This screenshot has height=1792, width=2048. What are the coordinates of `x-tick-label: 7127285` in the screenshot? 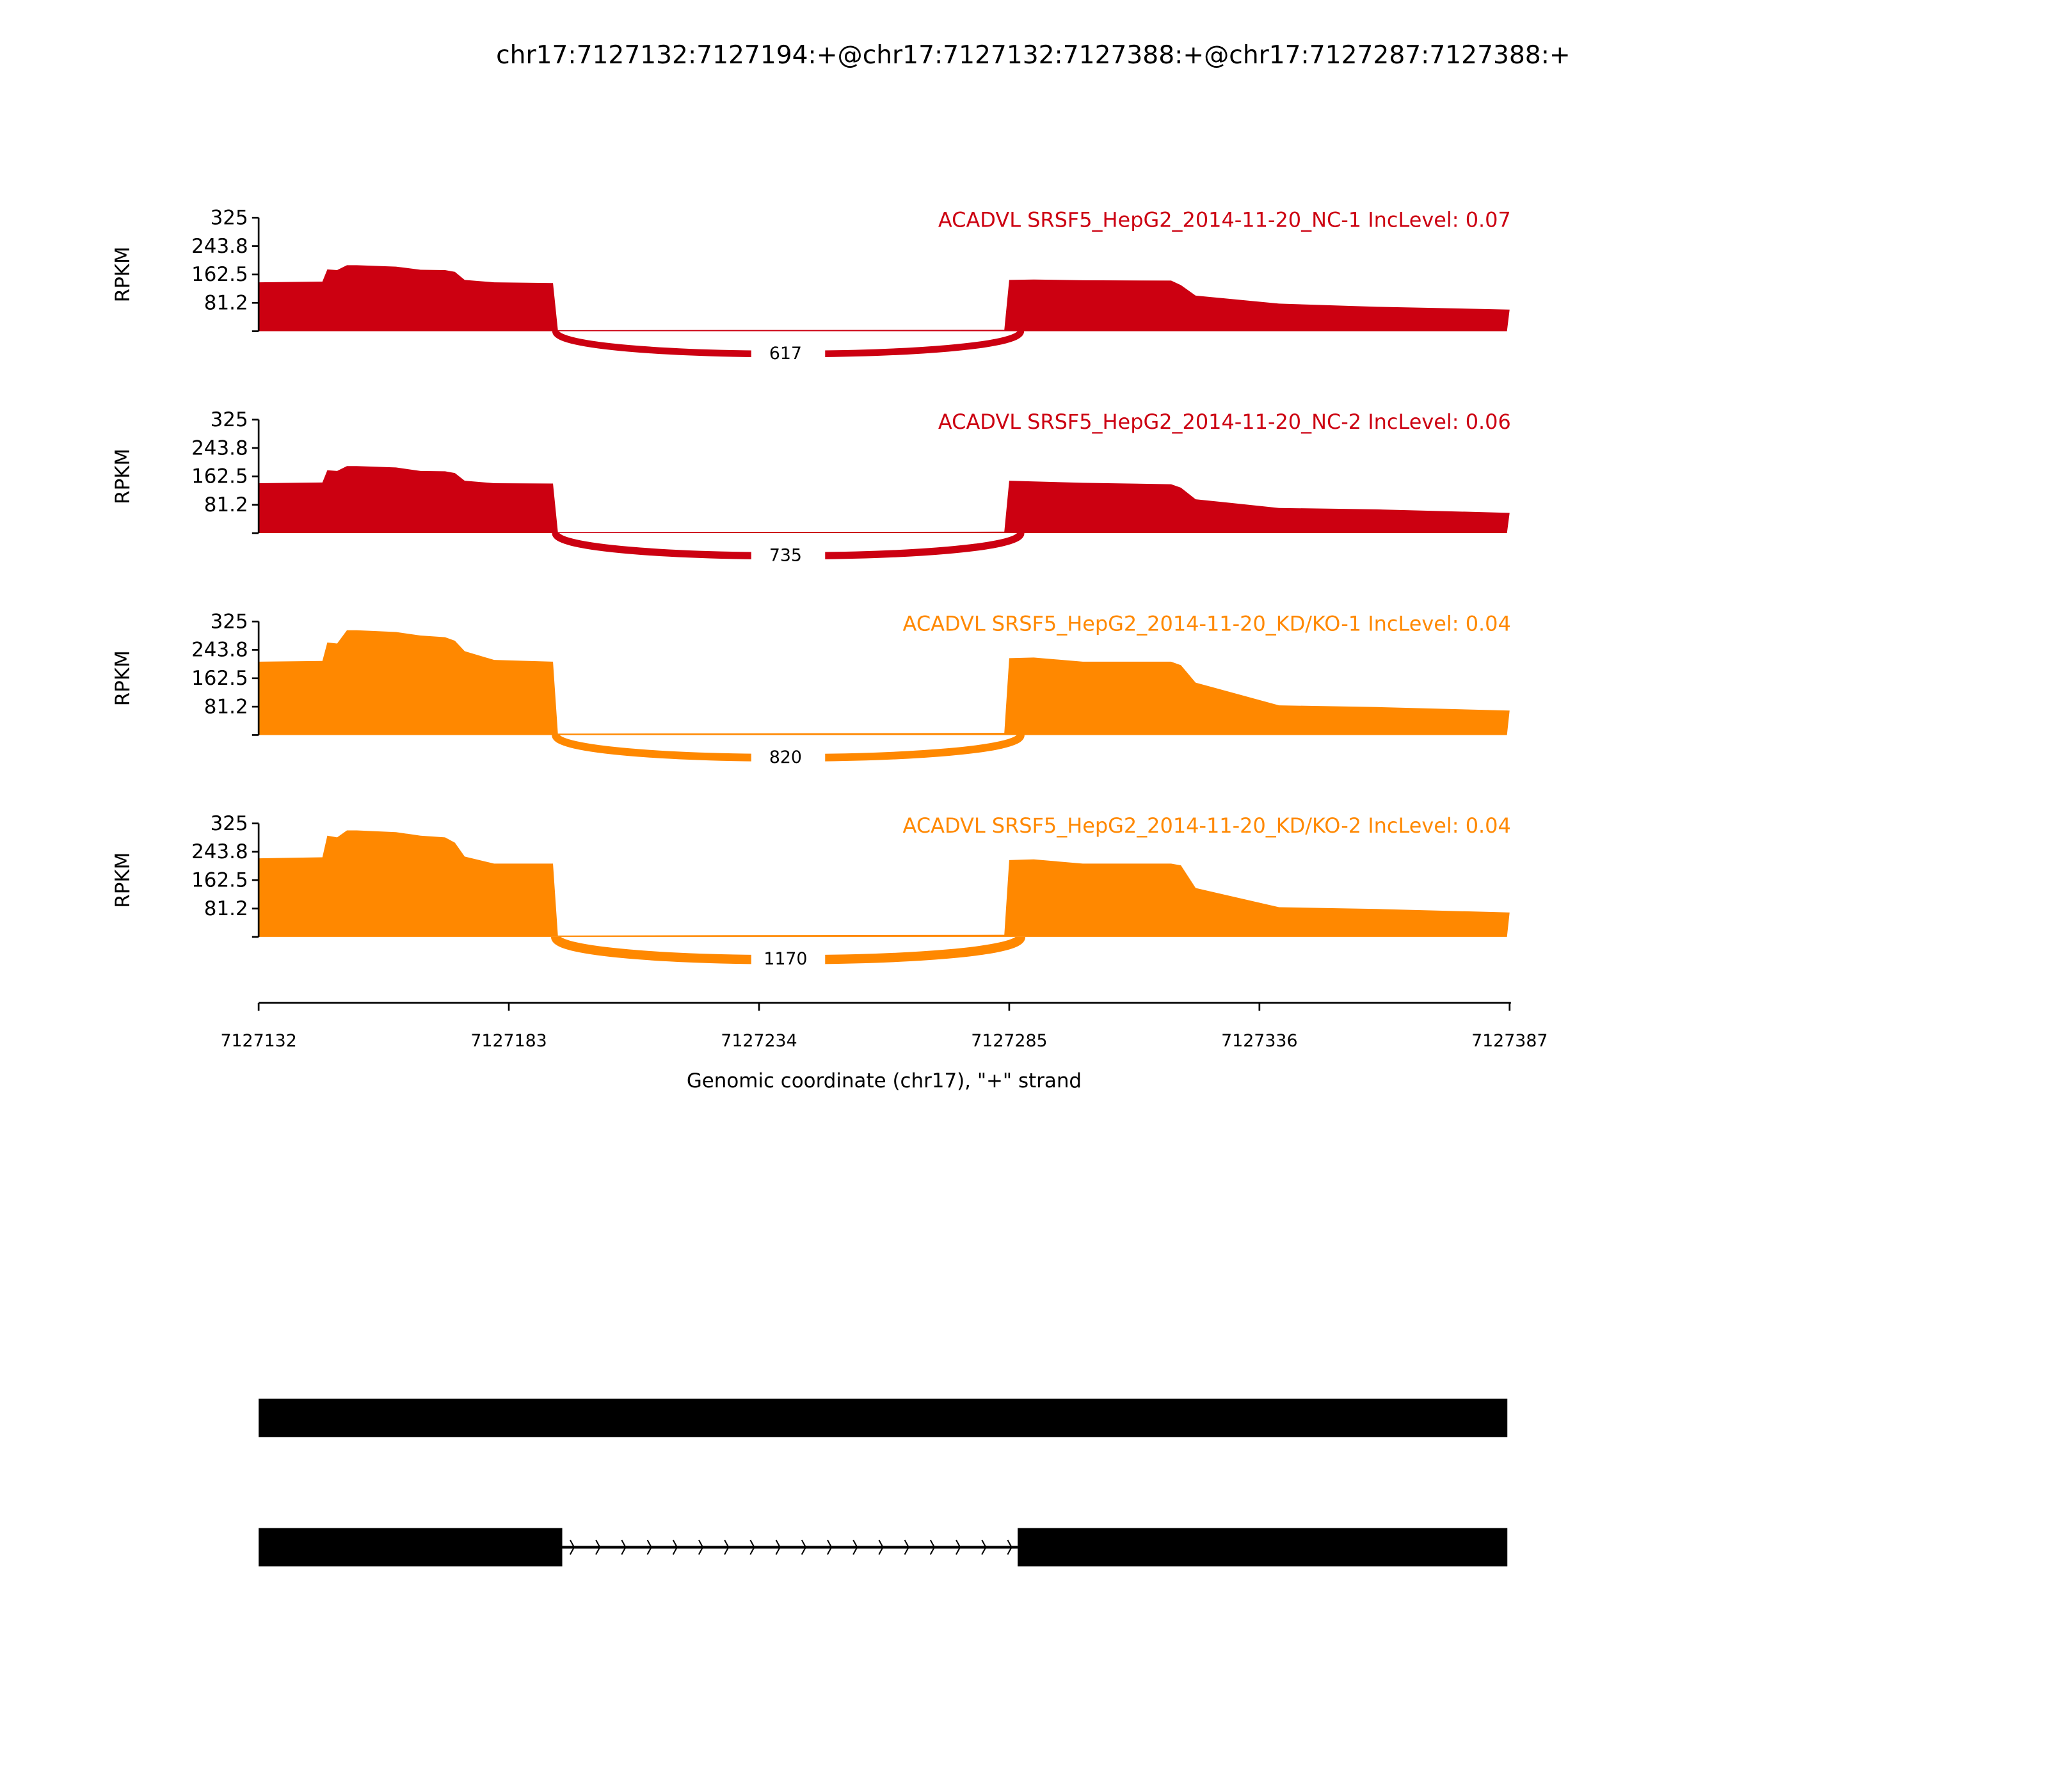 It's located at (1009, 1041).